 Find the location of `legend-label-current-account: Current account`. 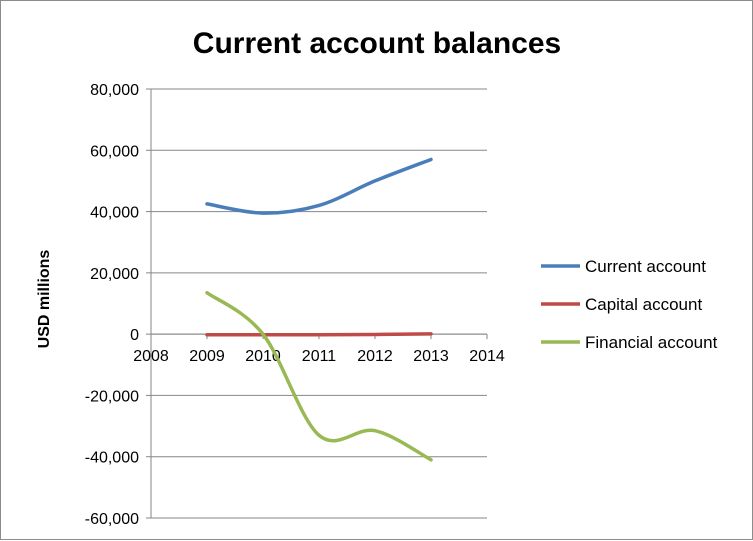

legend-label-current-account: Current account is located at coordinates (645, 266).